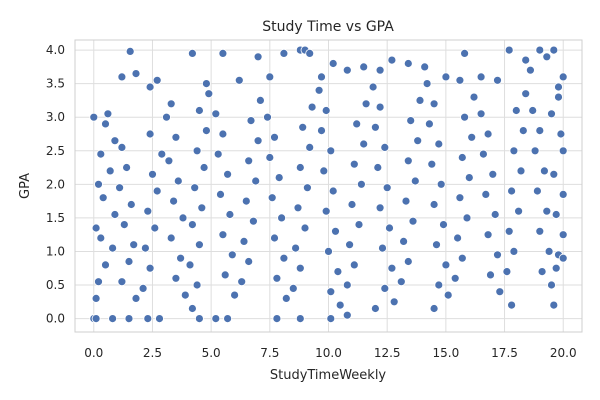 This screenshot has height=400, width=600. I want to click on x-tick-label: 10.0, so click(328, 353).